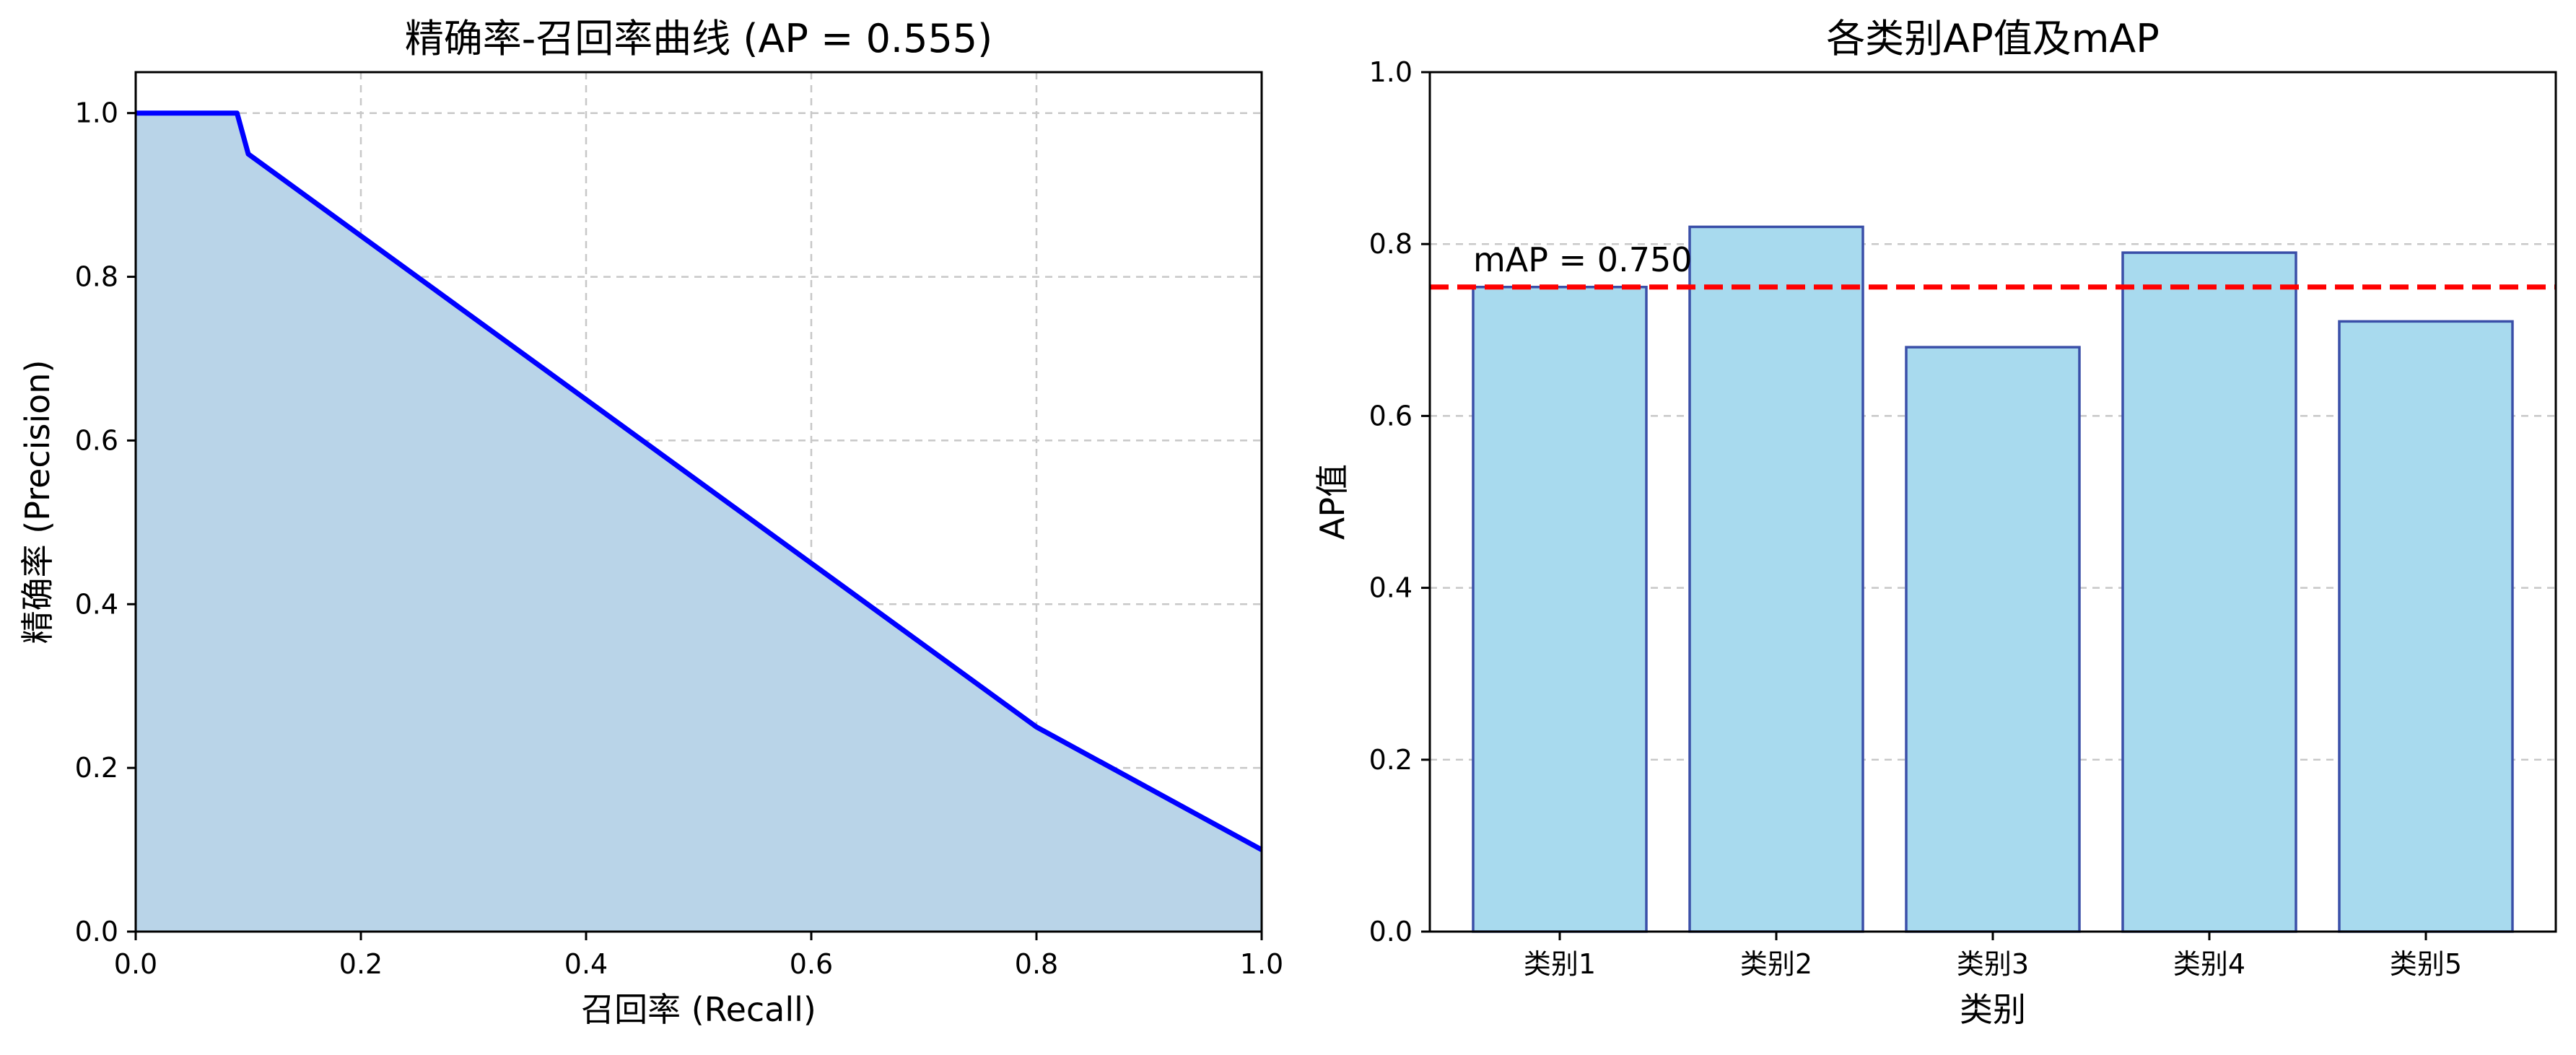 The width and height of the screenshot is (2576, 1055). Describe the element at coordinates (1993, 1009) in the screenshot. I see `ap-x-axis-label: 类别` at that location.